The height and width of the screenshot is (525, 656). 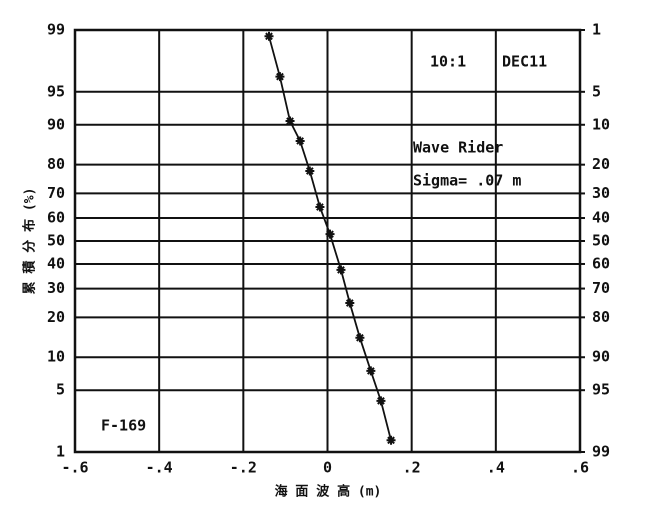 What do you see at coordinates (601, 263) in the screenshot?
I see `y2-tick-label: 60` at bounding box center [601, 263].